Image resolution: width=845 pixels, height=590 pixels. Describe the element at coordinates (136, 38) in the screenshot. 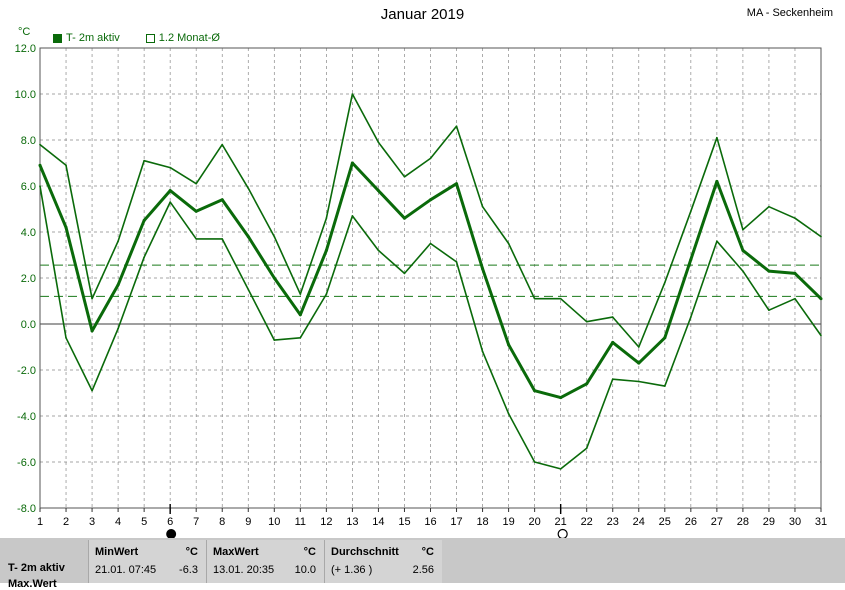

I see `legend: T- 2m aktiv 1.2 Monat-Ø` at that location.